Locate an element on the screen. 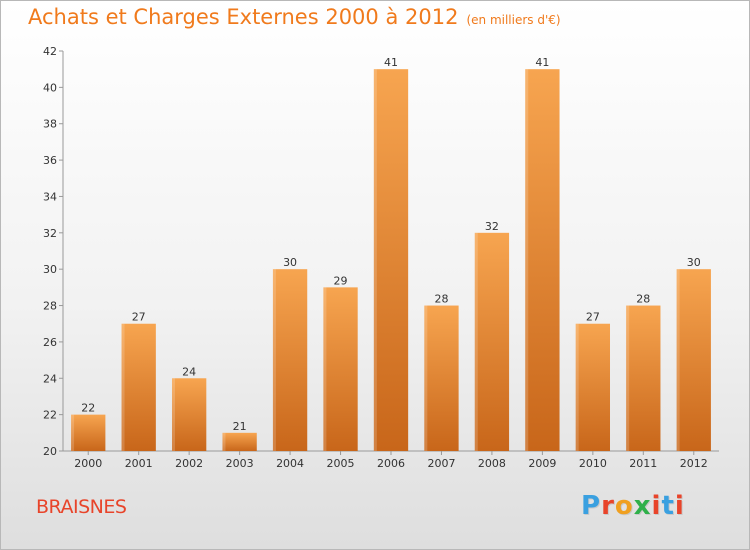  y-tick-label: 20 is located at coordinates (50, 451).